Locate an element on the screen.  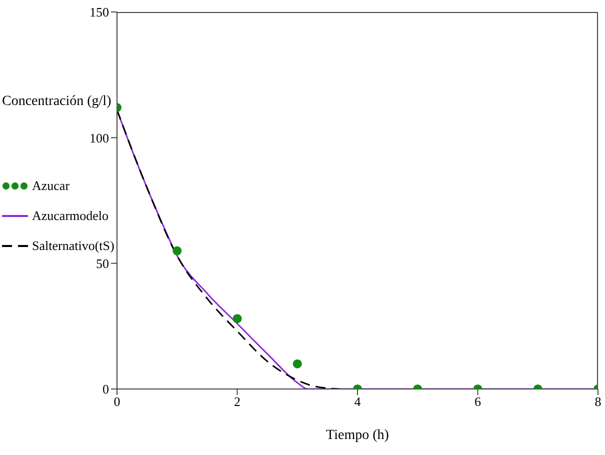
x-tick-label: 8 is located at coordinates (598, 402).